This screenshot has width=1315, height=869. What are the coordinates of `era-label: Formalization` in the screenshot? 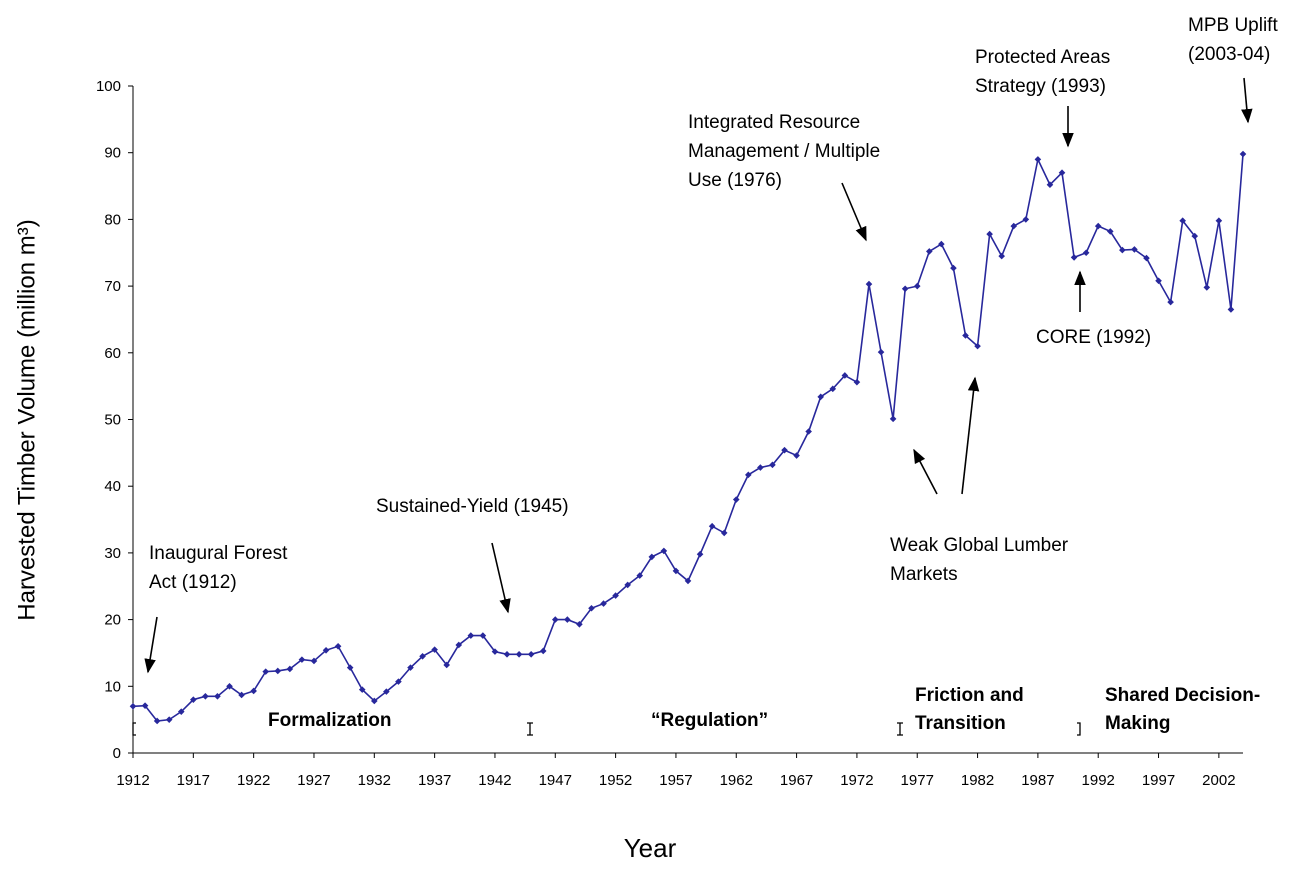 It's located at (330, 720).